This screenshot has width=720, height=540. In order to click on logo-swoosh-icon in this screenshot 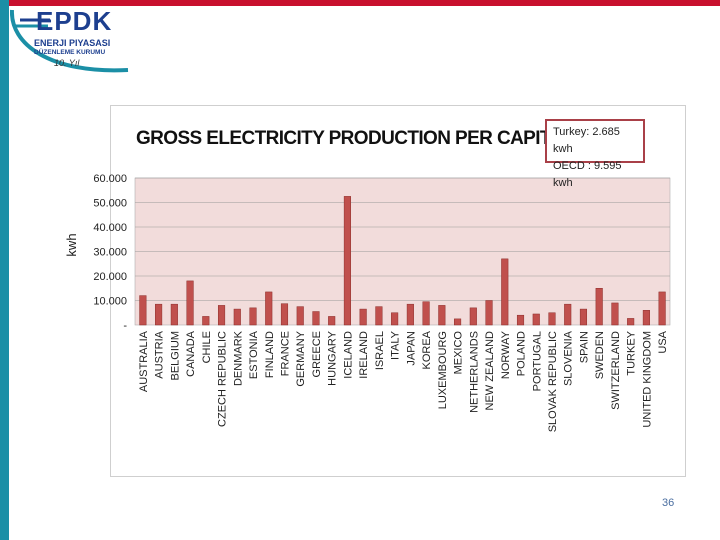, I will do `click(69, 41)`.